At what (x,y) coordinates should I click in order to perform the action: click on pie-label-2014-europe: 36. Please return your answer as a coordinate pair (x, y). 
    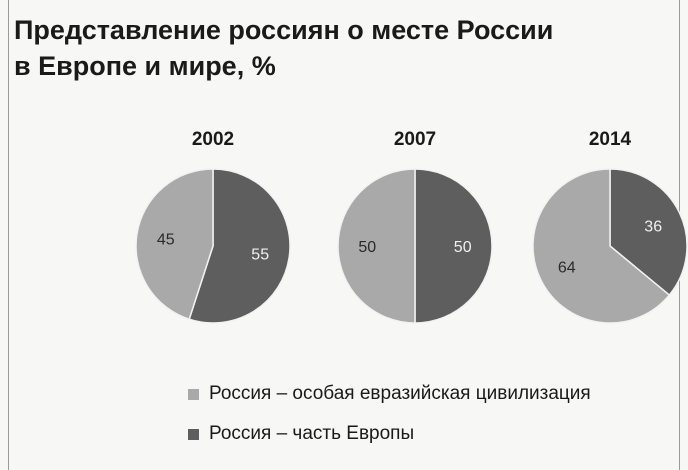
    Looking at the image, I should click on (653, 227).